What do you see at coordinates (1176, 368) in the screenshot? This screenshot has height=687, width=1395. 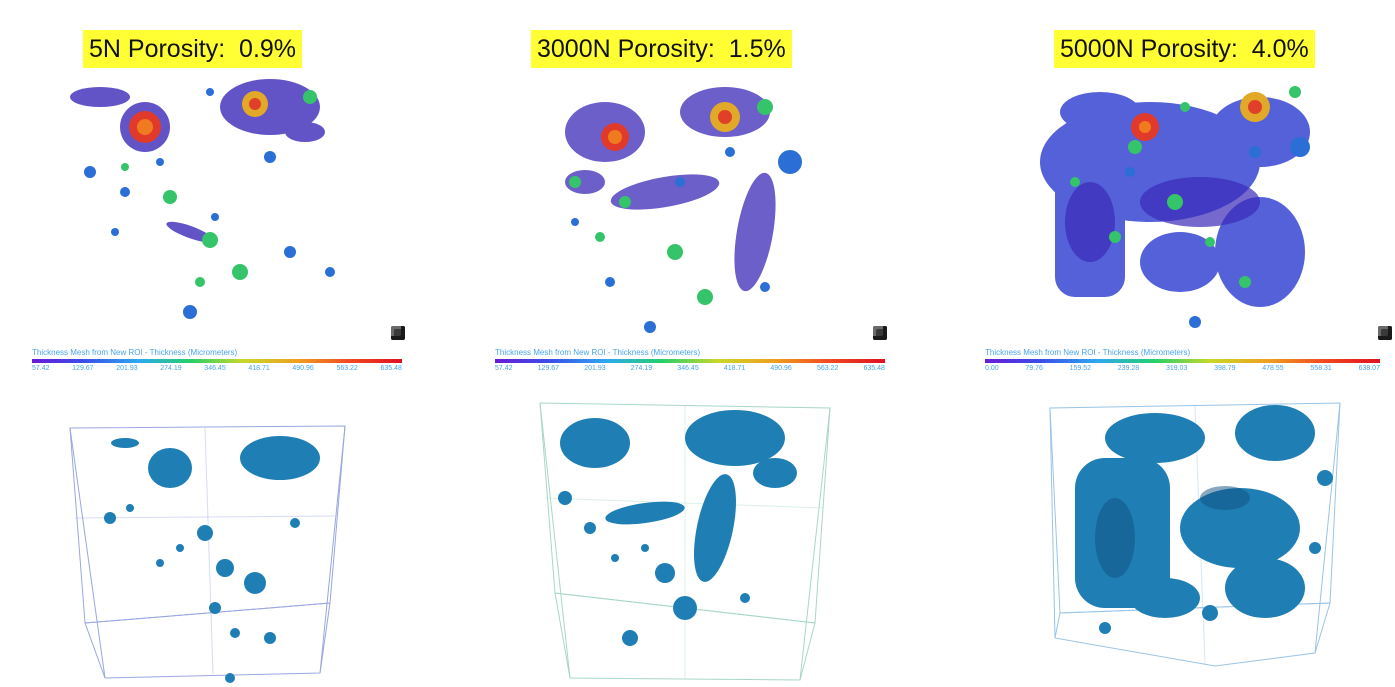 I see `legend-tick: 319.03` at bounding box center [1176, 368].